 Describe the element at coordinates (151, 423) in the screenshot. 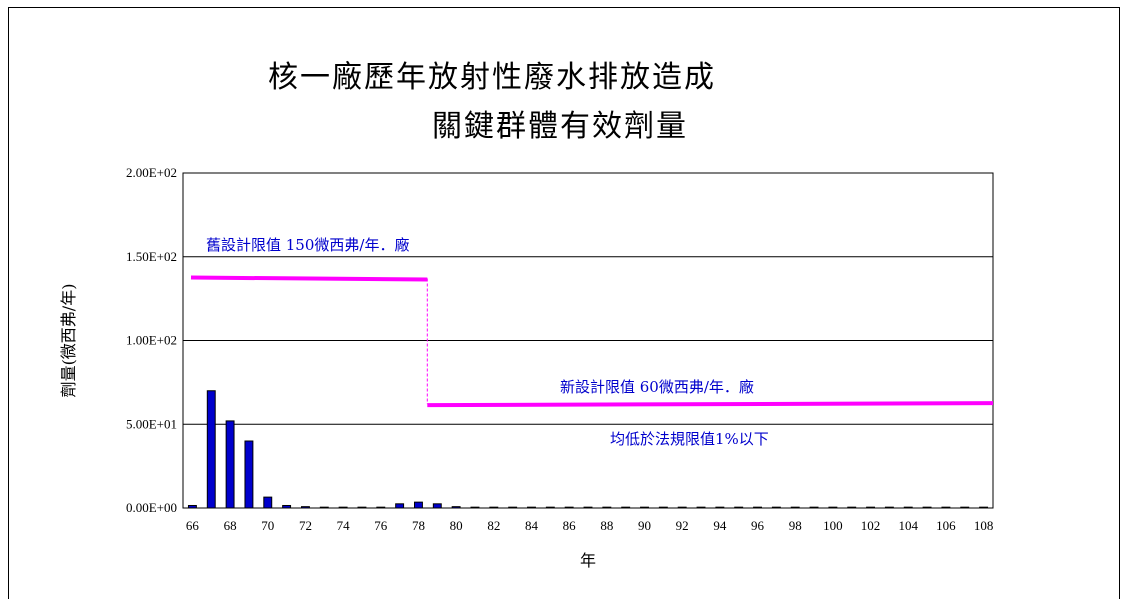

I see `y-tick-label: 5.00E+01` at that location.